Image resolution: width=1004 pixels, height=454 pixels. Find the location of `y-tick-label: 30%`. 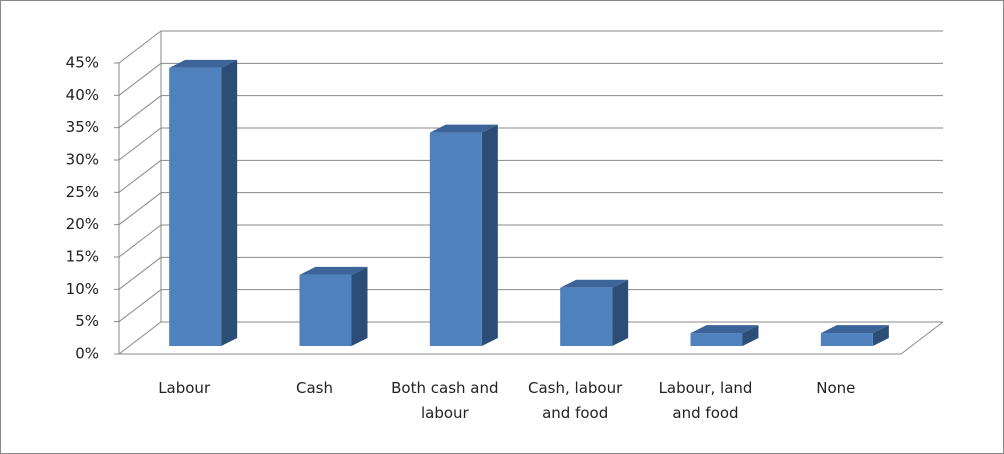

y-tick-label: 30% is located at coordinates (82, 160).